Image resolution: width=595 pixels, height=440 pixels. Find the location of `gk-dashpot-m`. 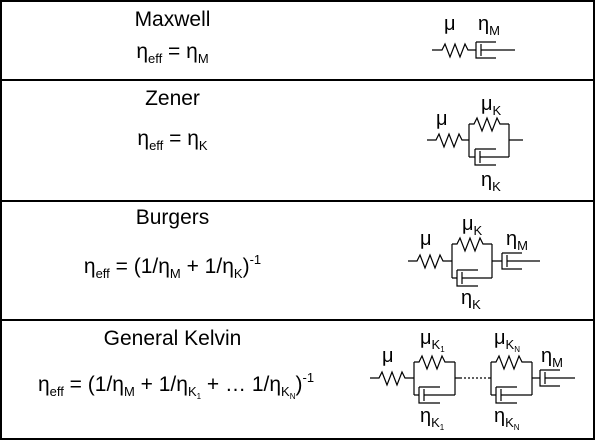

gk-dashpot-m is located at coordinates (557, 378).